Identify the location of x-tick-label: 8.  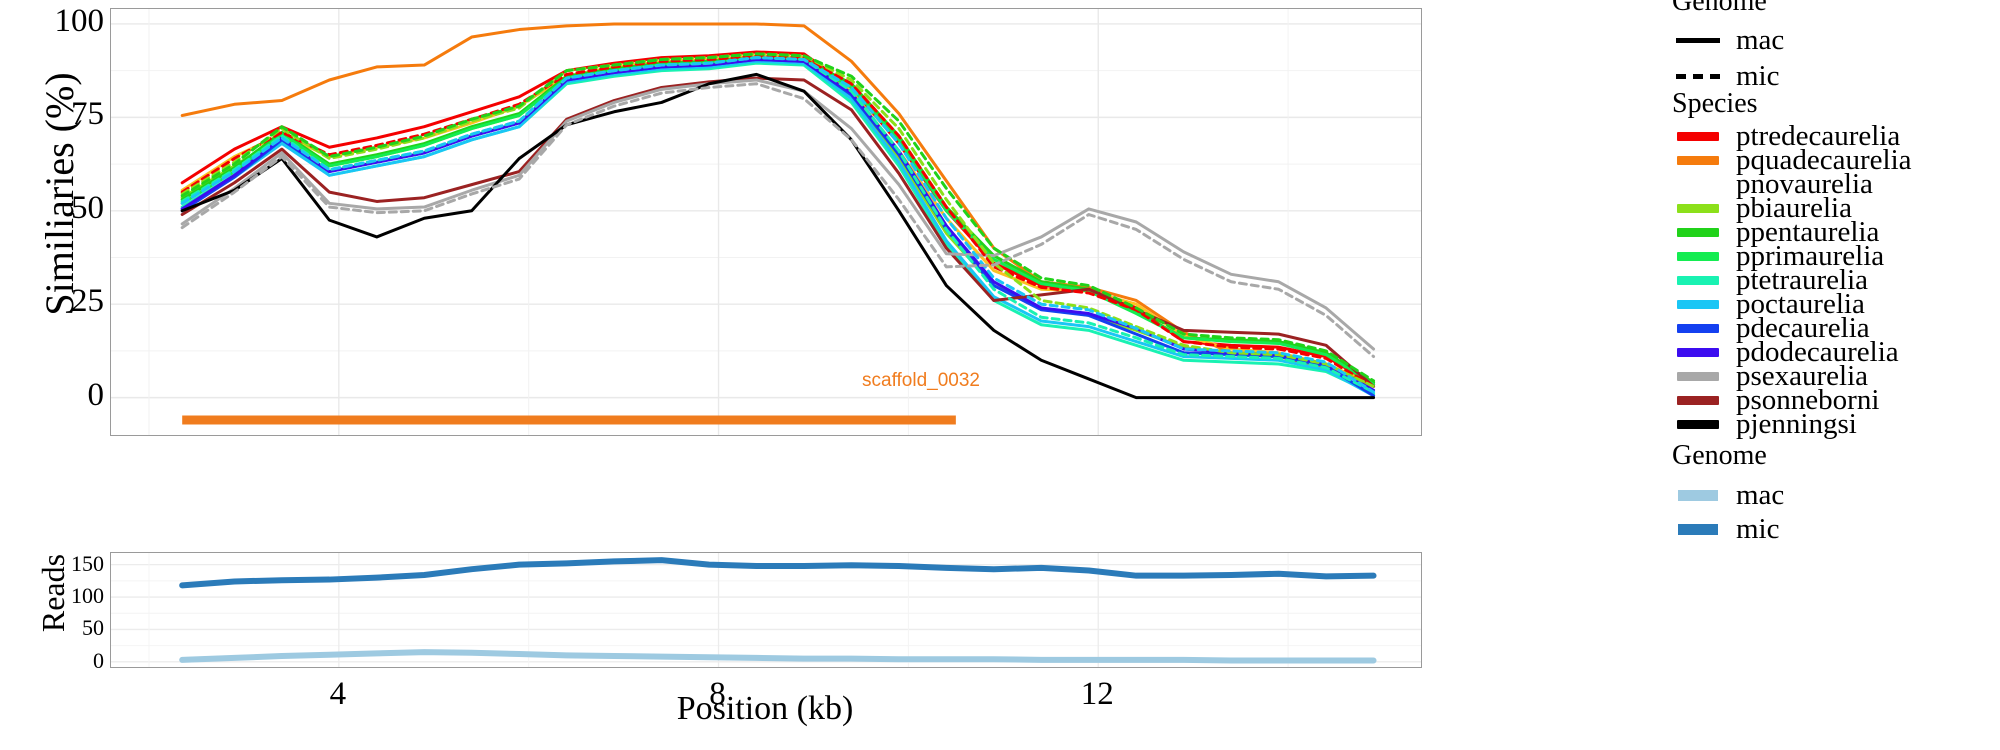
(717, 694).